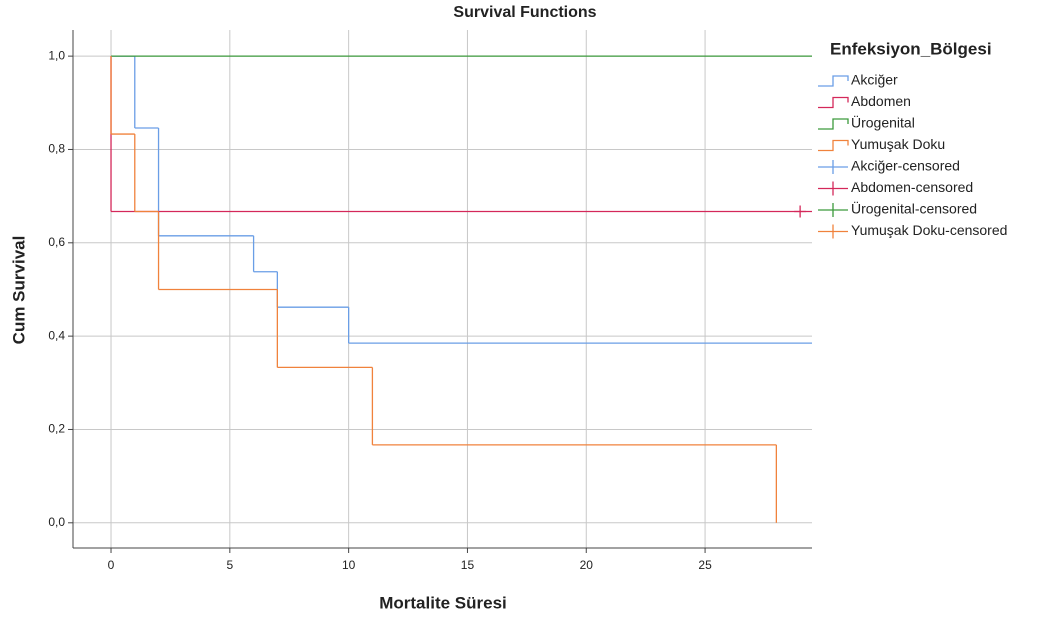 This screenshot has height=626, width=1047. What do you see at coordinates (56, 335) in the screenshot?
I see `y-tick-label: 0,4` at bounding box center [56, 335].